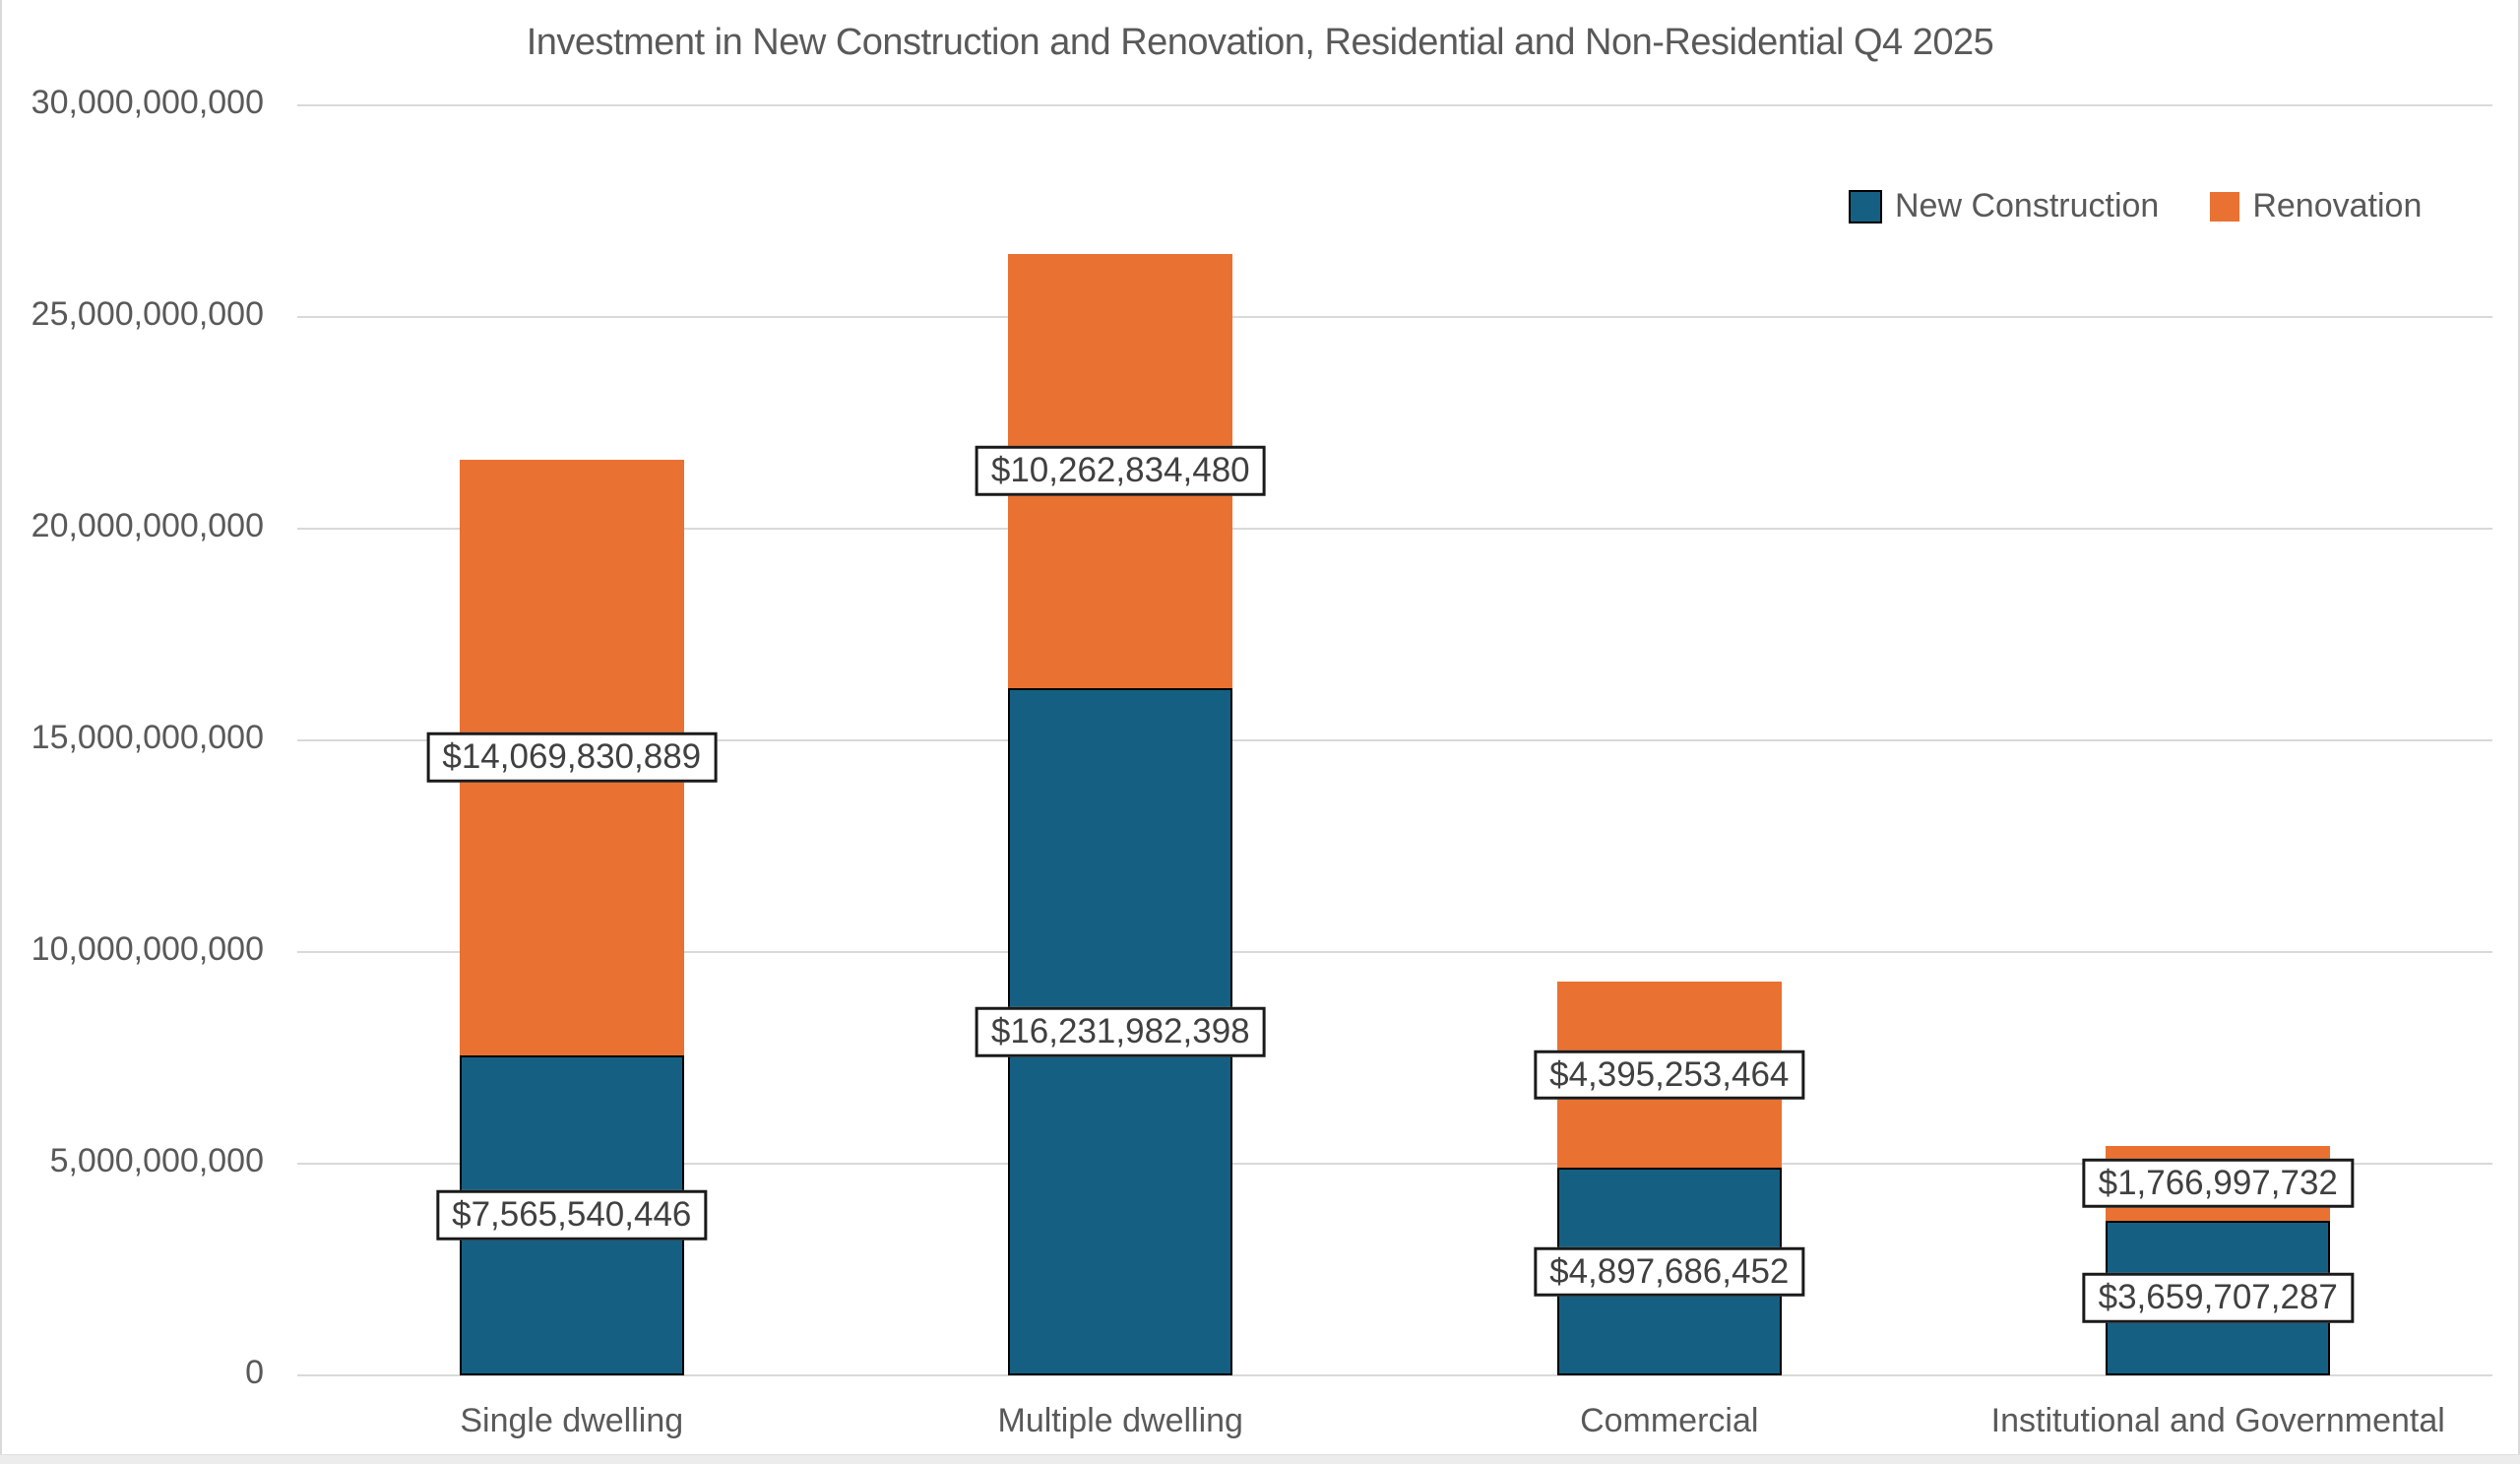 This screenshot has height=1464, width=2520. Describe the element at coordinates (147, 526) in the screenshot. I see `y-axis-tick-label: 20,000,000,000` at that location.